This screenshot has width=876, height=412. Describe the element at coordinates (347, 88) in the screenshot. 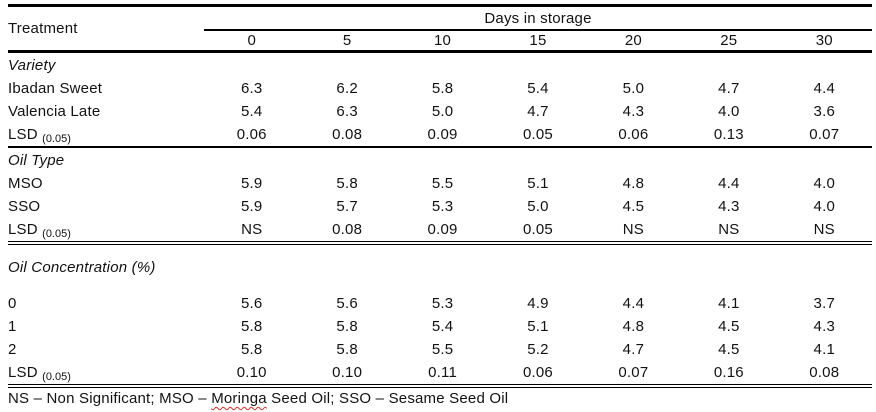

I see `value-cell: 6.2` at that location.